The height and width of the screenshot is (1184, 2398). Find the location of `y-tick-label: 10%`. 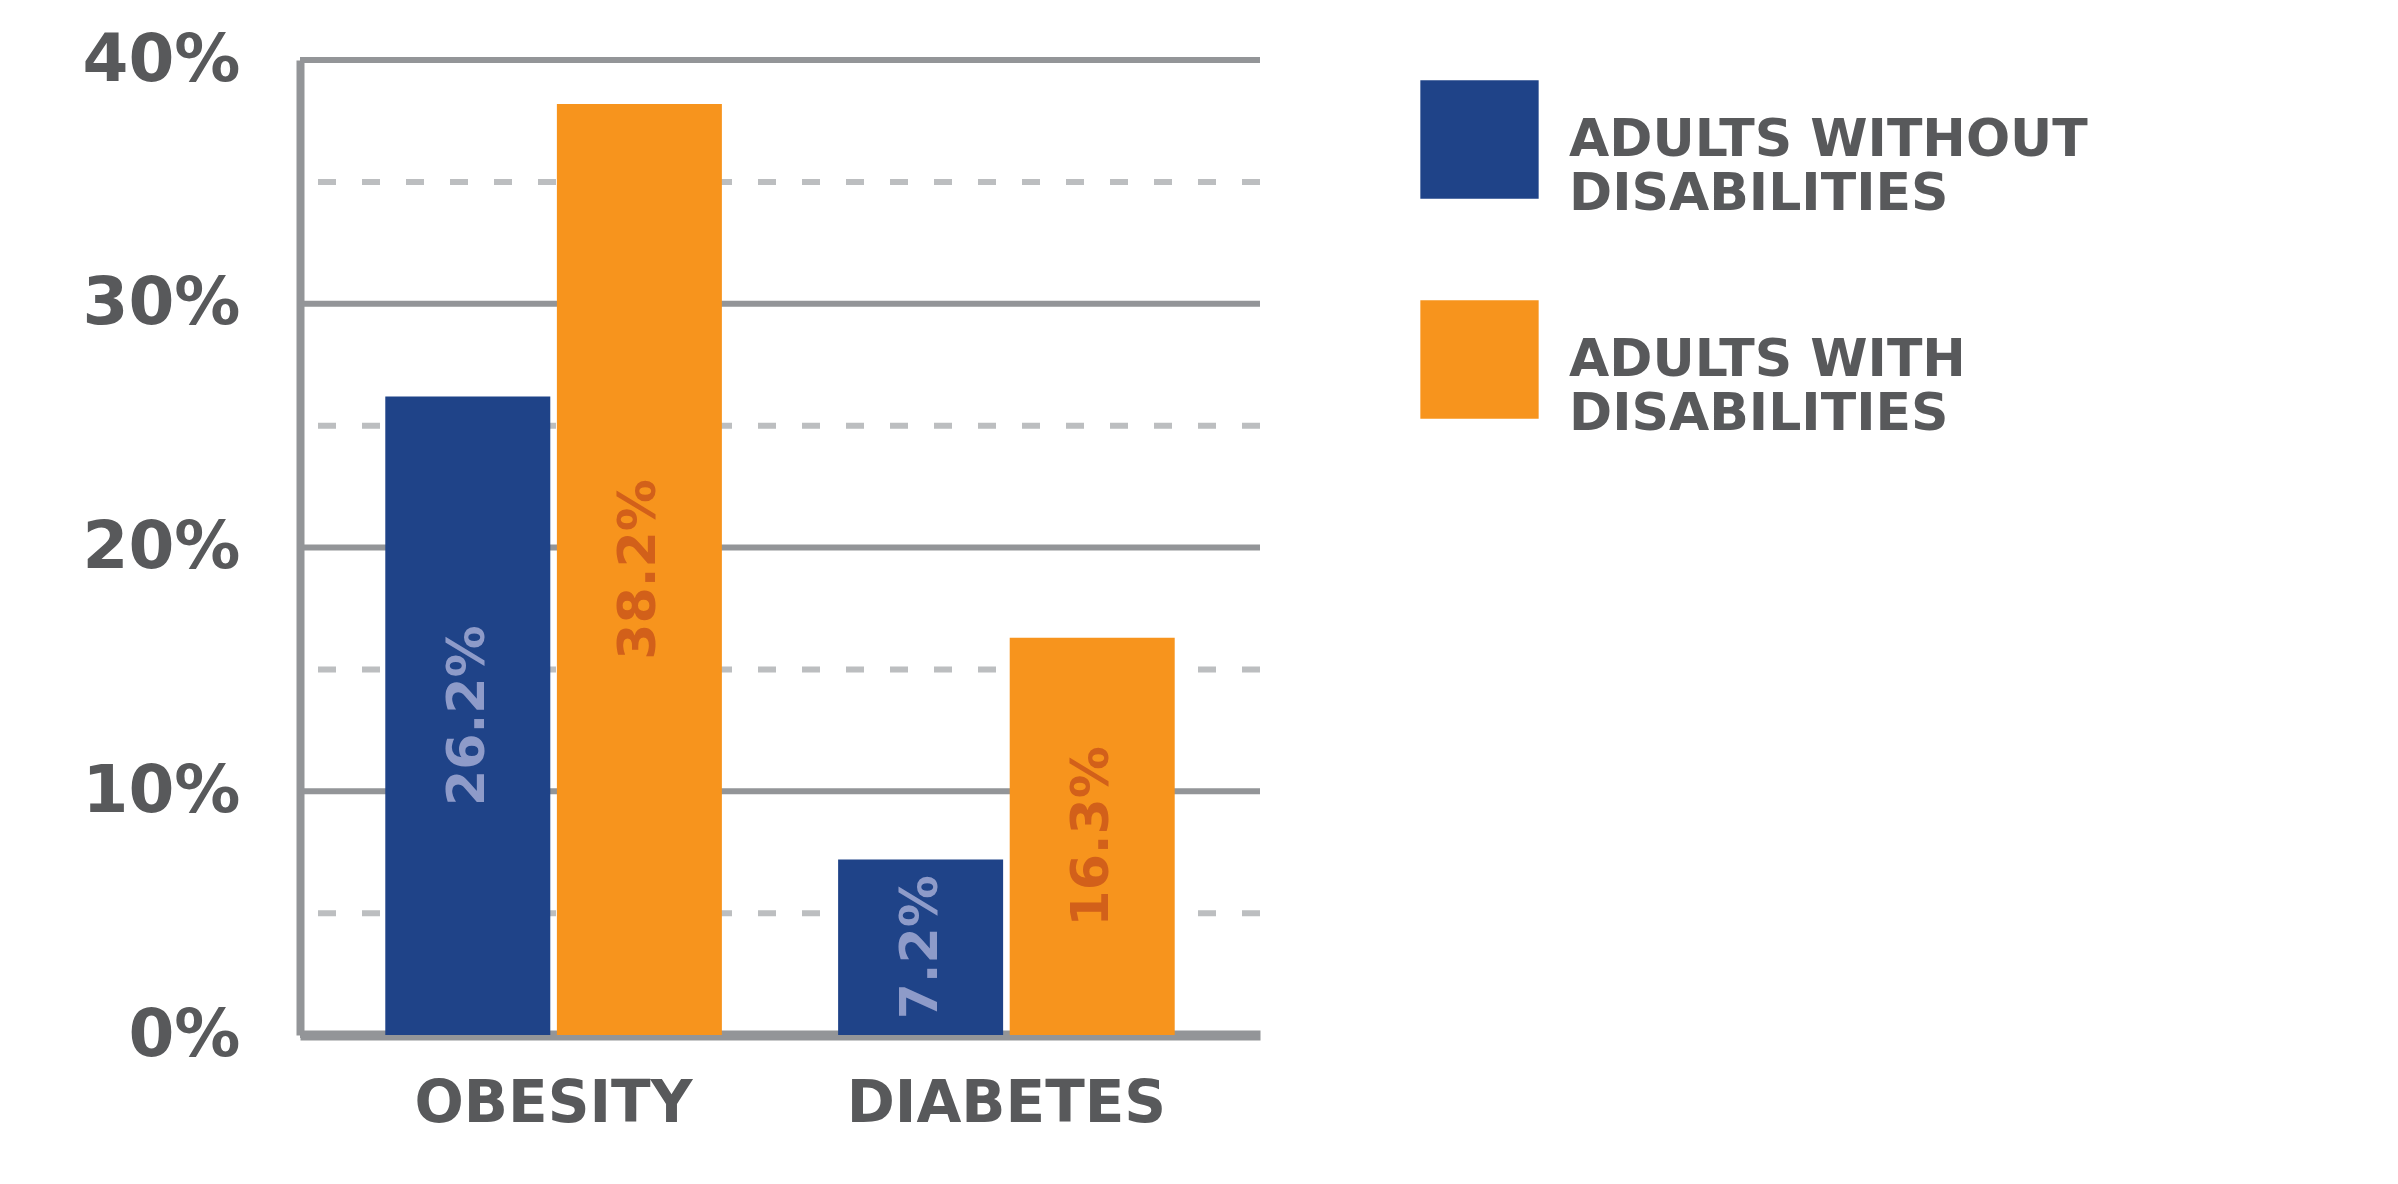

y-tick-label: 10% is located at coordinates (161, 789).